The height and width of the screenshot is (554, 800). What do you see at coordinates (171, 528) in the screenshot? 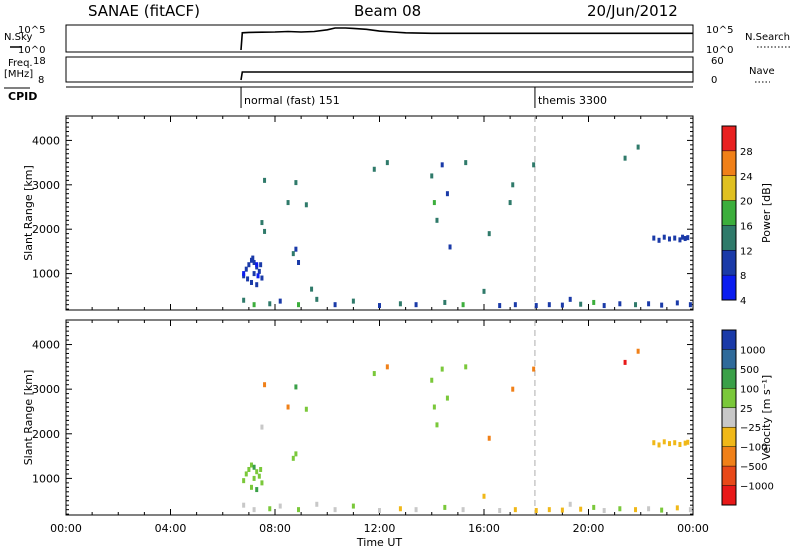
I see `x-tick-label: 04:00` at bounding box center [171, 528].